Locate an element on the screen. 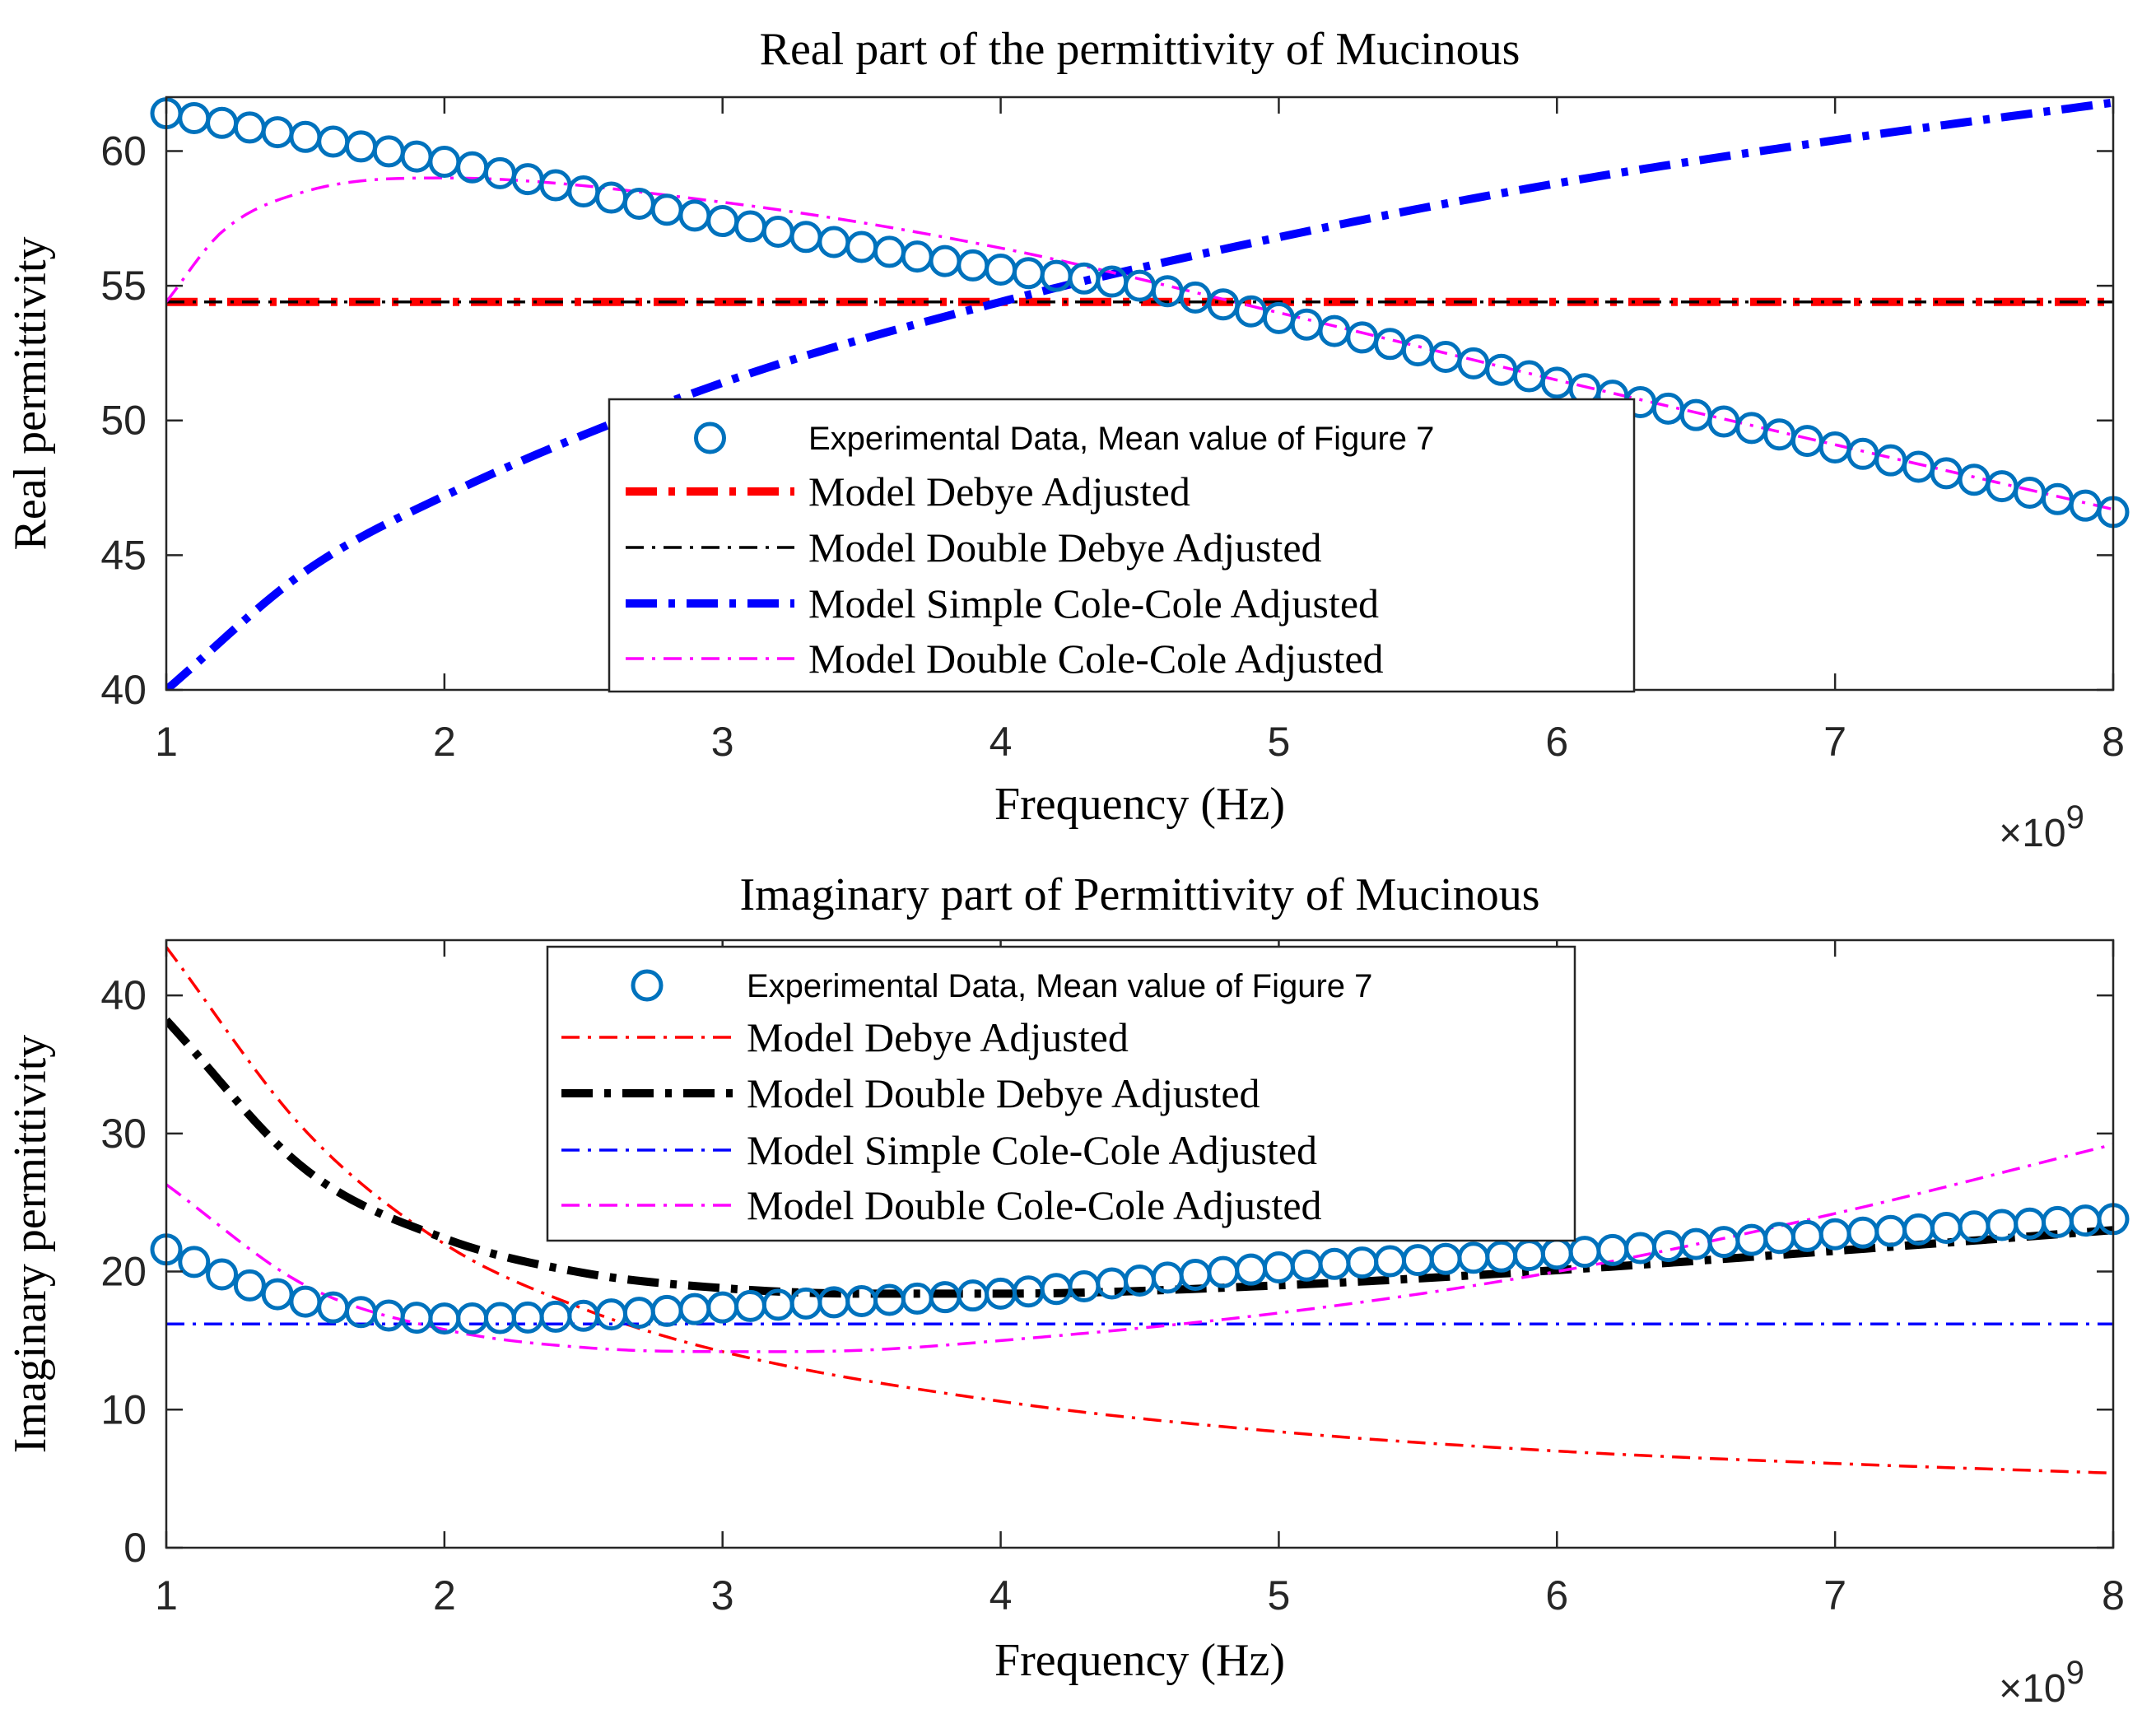  y-tick-label: 50 is located at coordinates (123, 421).